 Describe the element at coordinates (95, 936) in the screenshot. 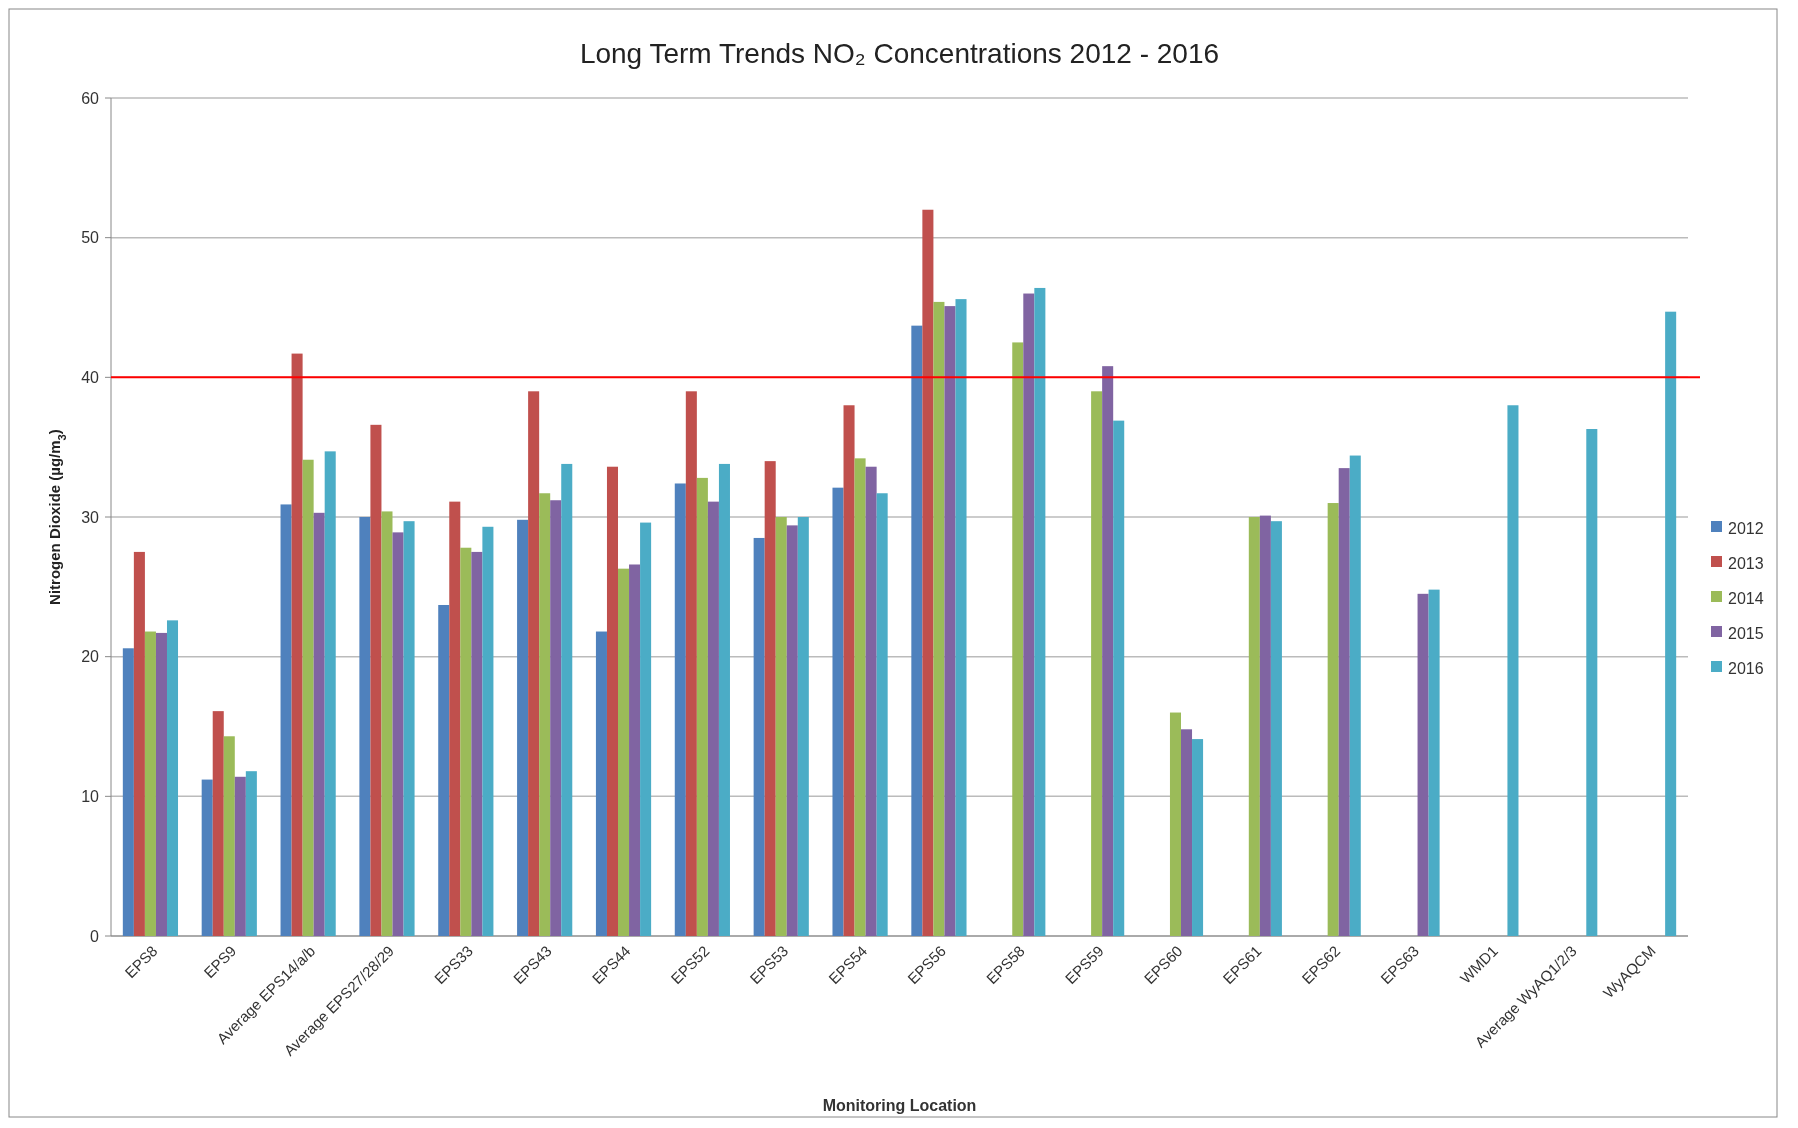

I see `y-tick-label: 0` at that location.